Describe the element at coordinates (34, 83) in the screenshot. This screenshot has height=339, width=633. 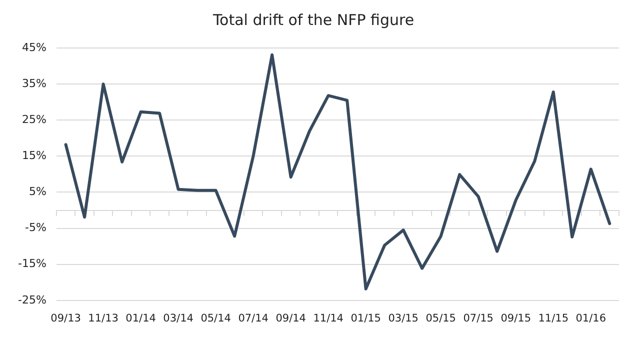
I see `y-tick-label: 35%` at that location.